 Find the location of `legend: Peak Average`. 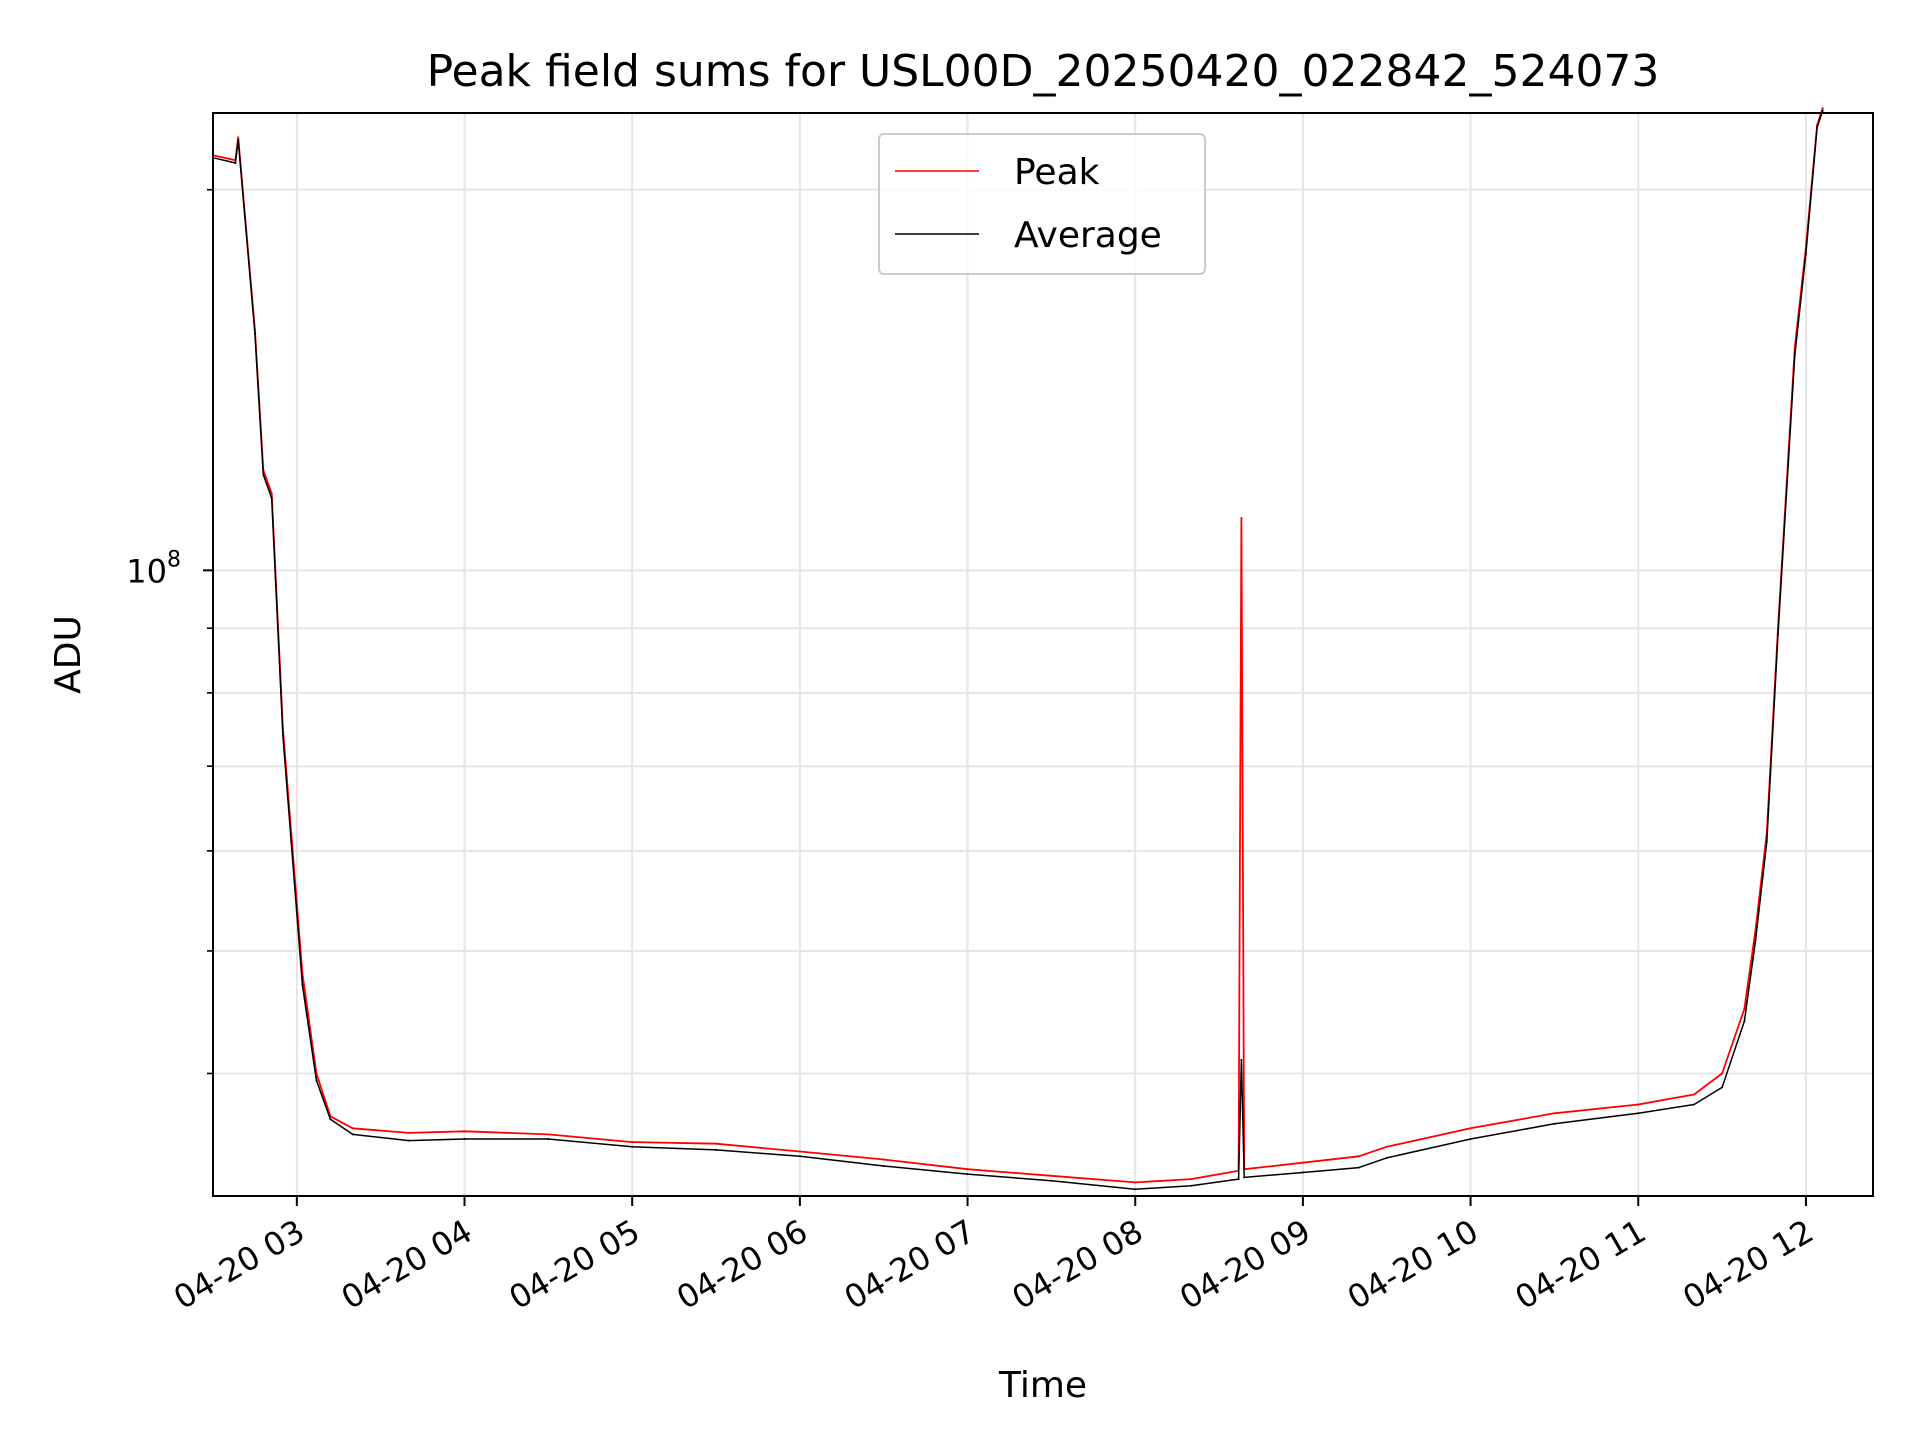

legend: Peak Average is located at coordinates (1042, 204).